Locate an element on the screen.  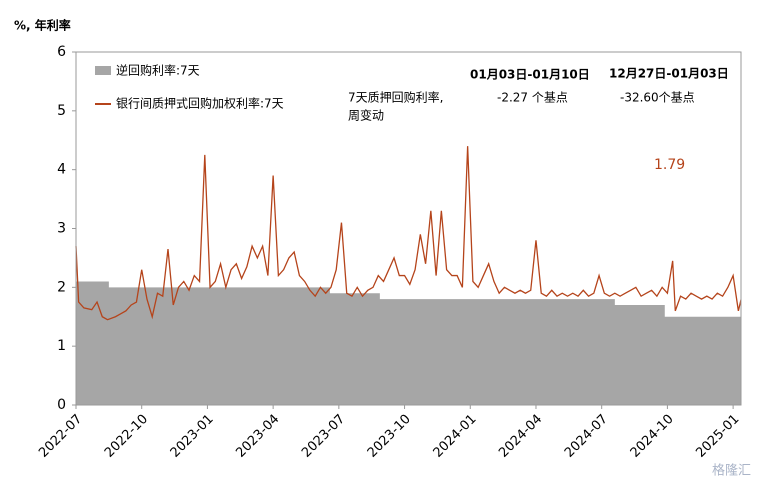
x-tick-label: 2024-01 is located at coordinates (455, 436).